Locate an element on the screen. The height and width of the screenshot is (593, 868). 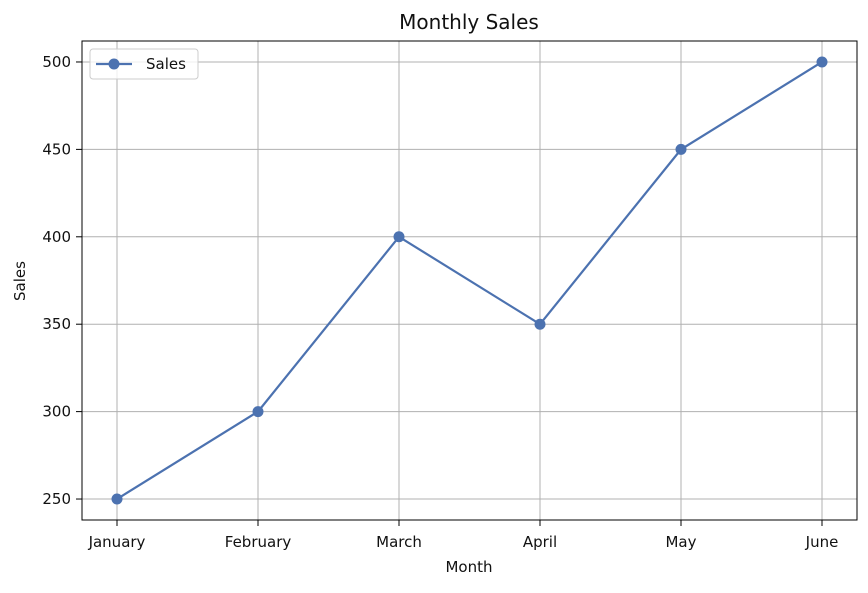
x-tick-label: May is located at coordinates (680, 542).